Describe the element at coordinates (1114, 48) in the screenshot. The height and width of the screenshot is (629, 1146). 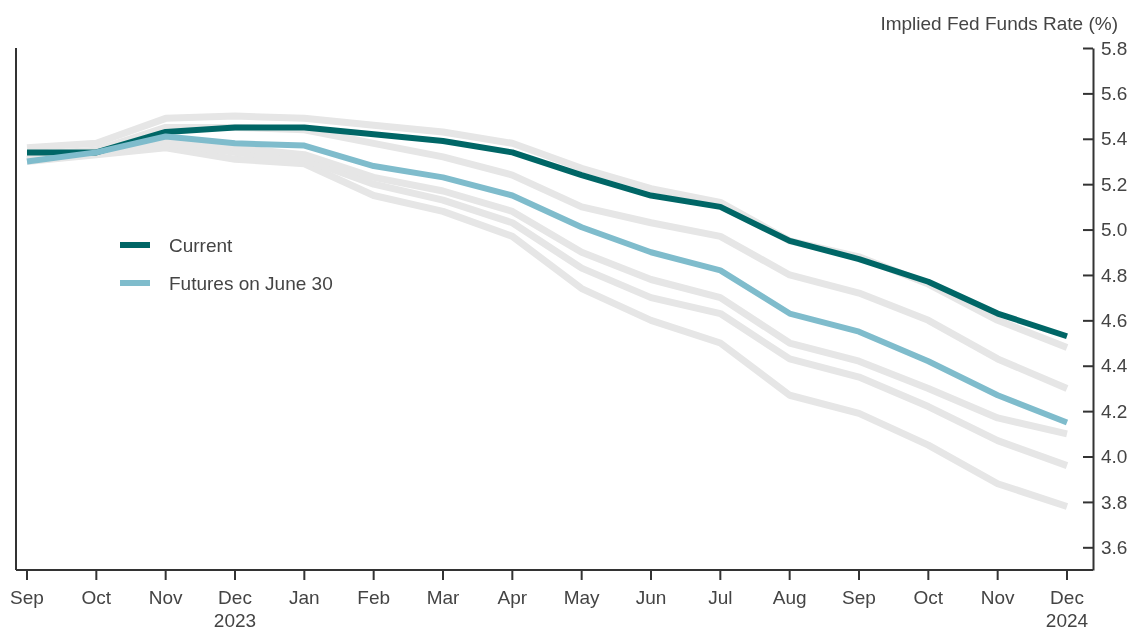
I see `y-tick-label: 5.8` at that location.